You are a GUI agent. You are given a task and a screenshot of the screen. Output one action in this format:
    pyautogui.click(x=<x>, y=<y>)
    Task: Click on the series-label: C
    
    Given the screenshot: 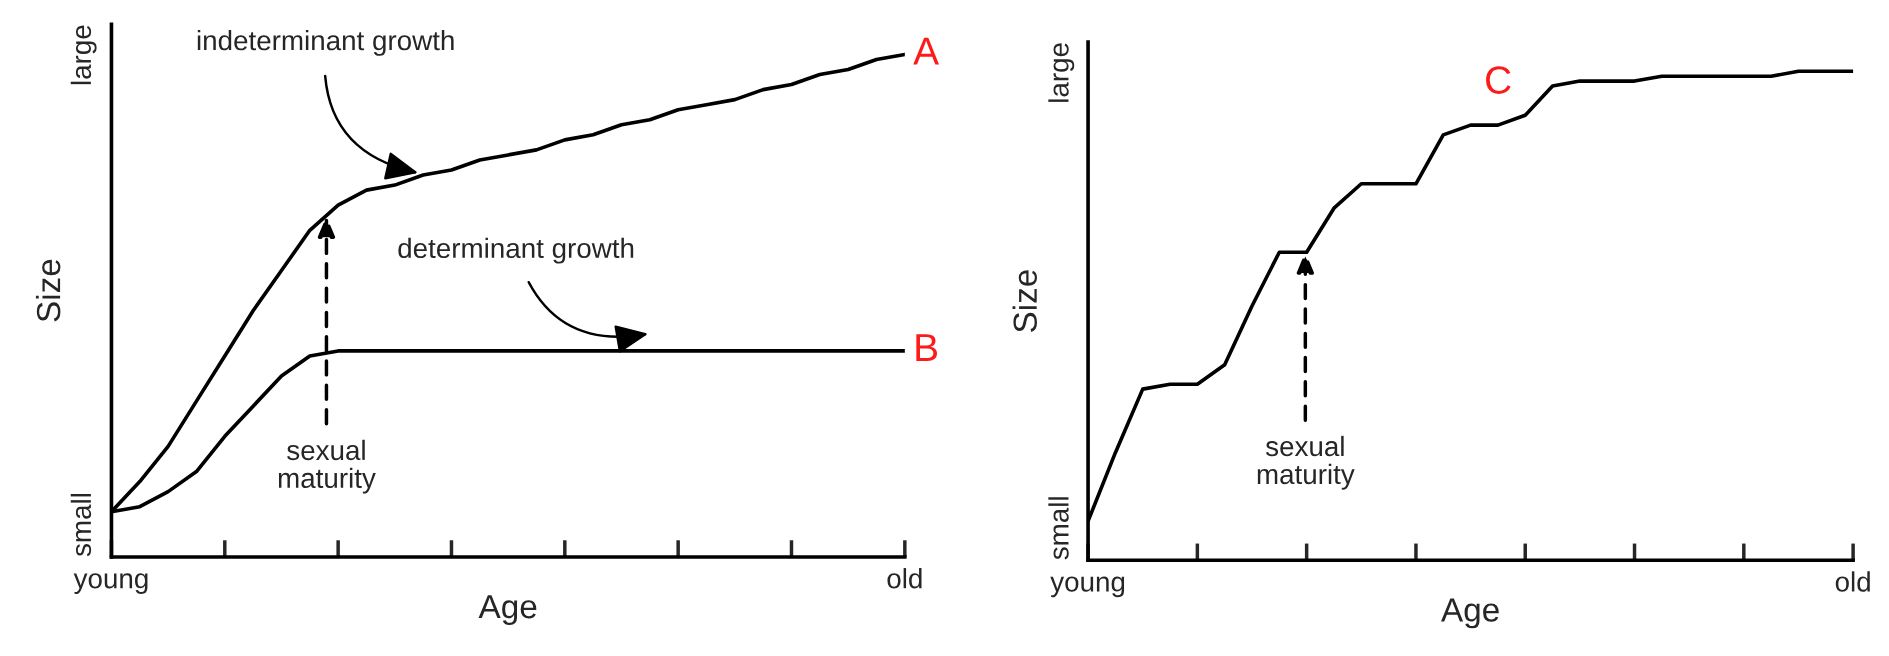 What is the action you would take?
    pyautogui.click(x=1498, y=80)
    